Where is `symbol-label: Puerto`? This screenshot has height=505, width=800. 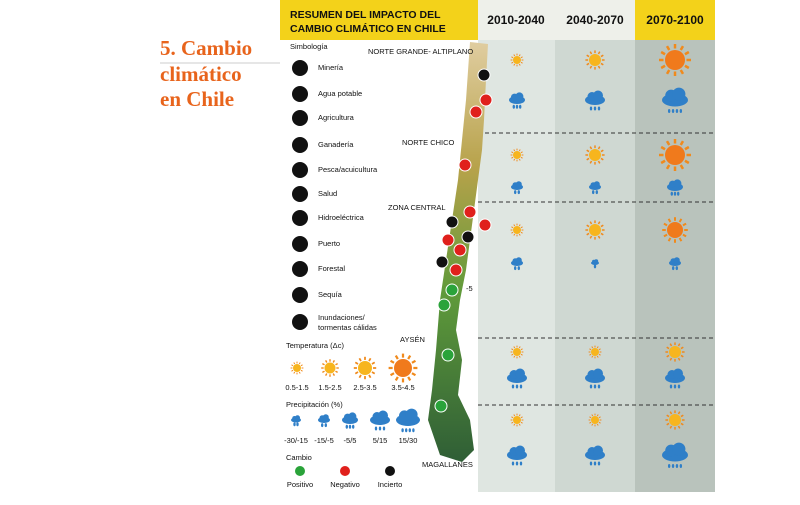
symbol-label: Puerto is located at coordinates (329, 243).